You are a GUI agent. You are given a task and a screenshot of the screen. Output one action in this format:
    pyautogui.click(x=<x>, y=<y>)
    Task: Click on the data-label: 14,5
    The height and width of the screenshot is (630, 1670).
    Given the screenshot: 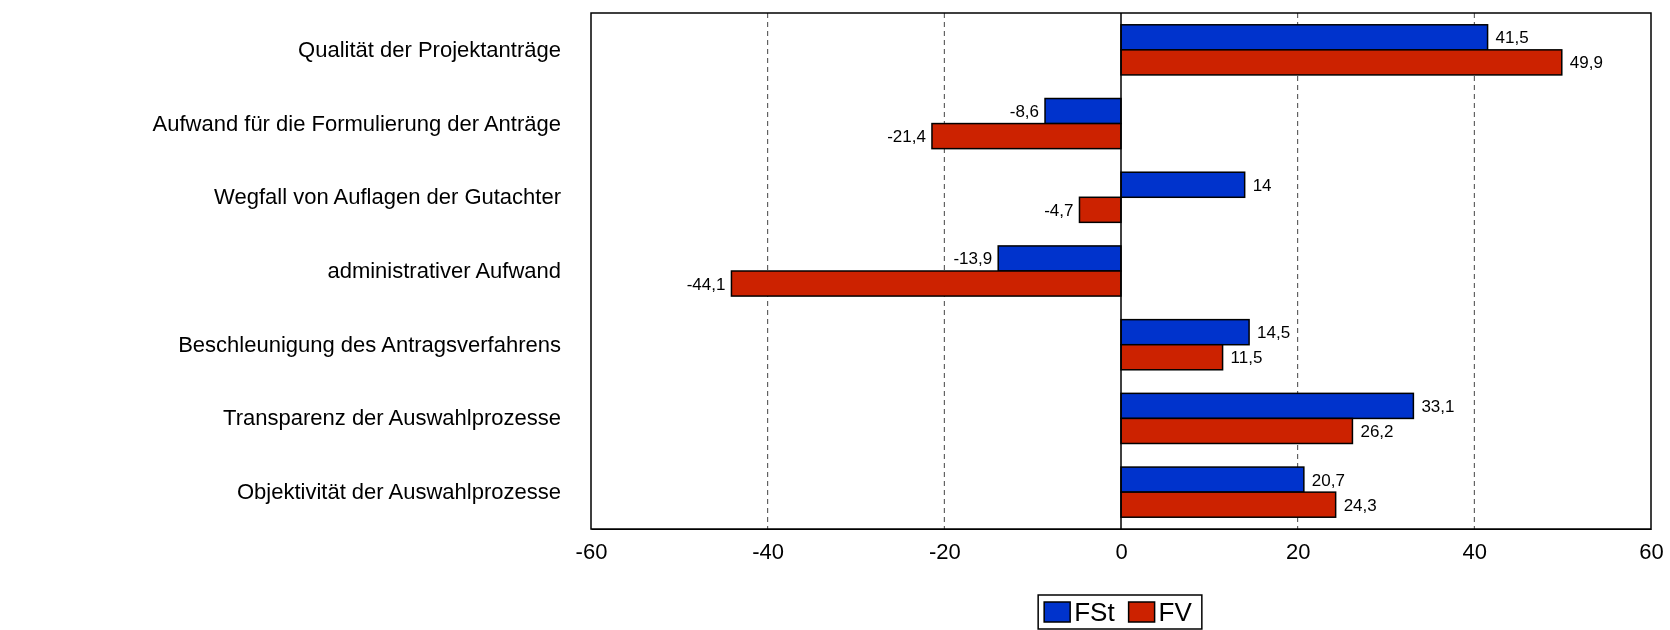 What is the action you would take?
    pyautogui.click(x=1274, y=333)
    